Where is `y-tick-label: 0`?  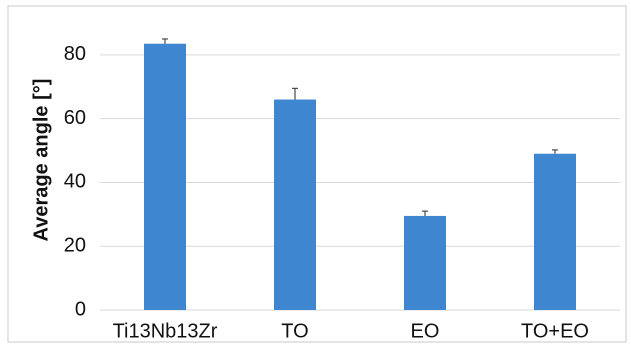 y-tick-label: 0 is located at coordinates (80, 309).